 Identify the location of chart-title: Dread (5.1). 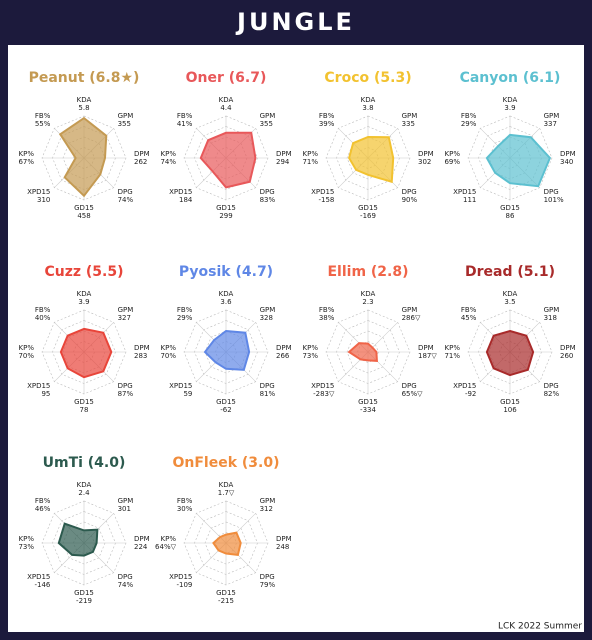
(510, 272).